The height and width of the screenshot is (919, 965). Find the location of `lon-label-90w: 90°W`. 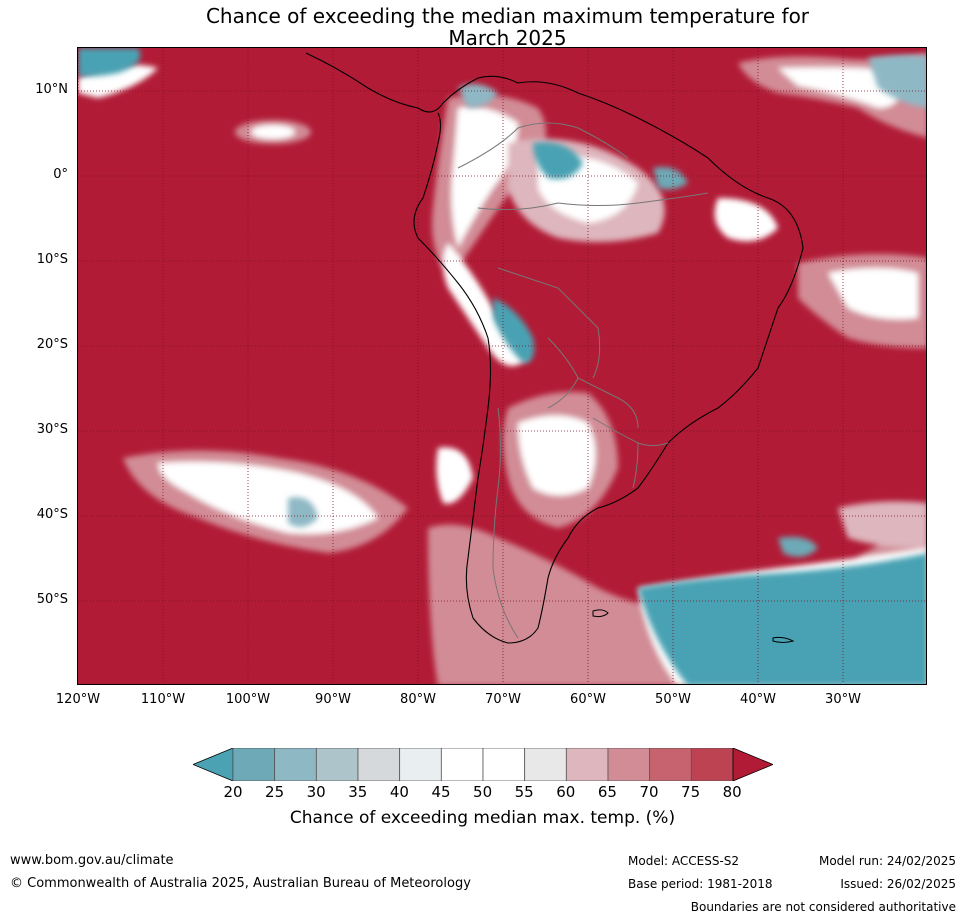

lon-label-90w: 90°W is located at coordinates (333, 699).